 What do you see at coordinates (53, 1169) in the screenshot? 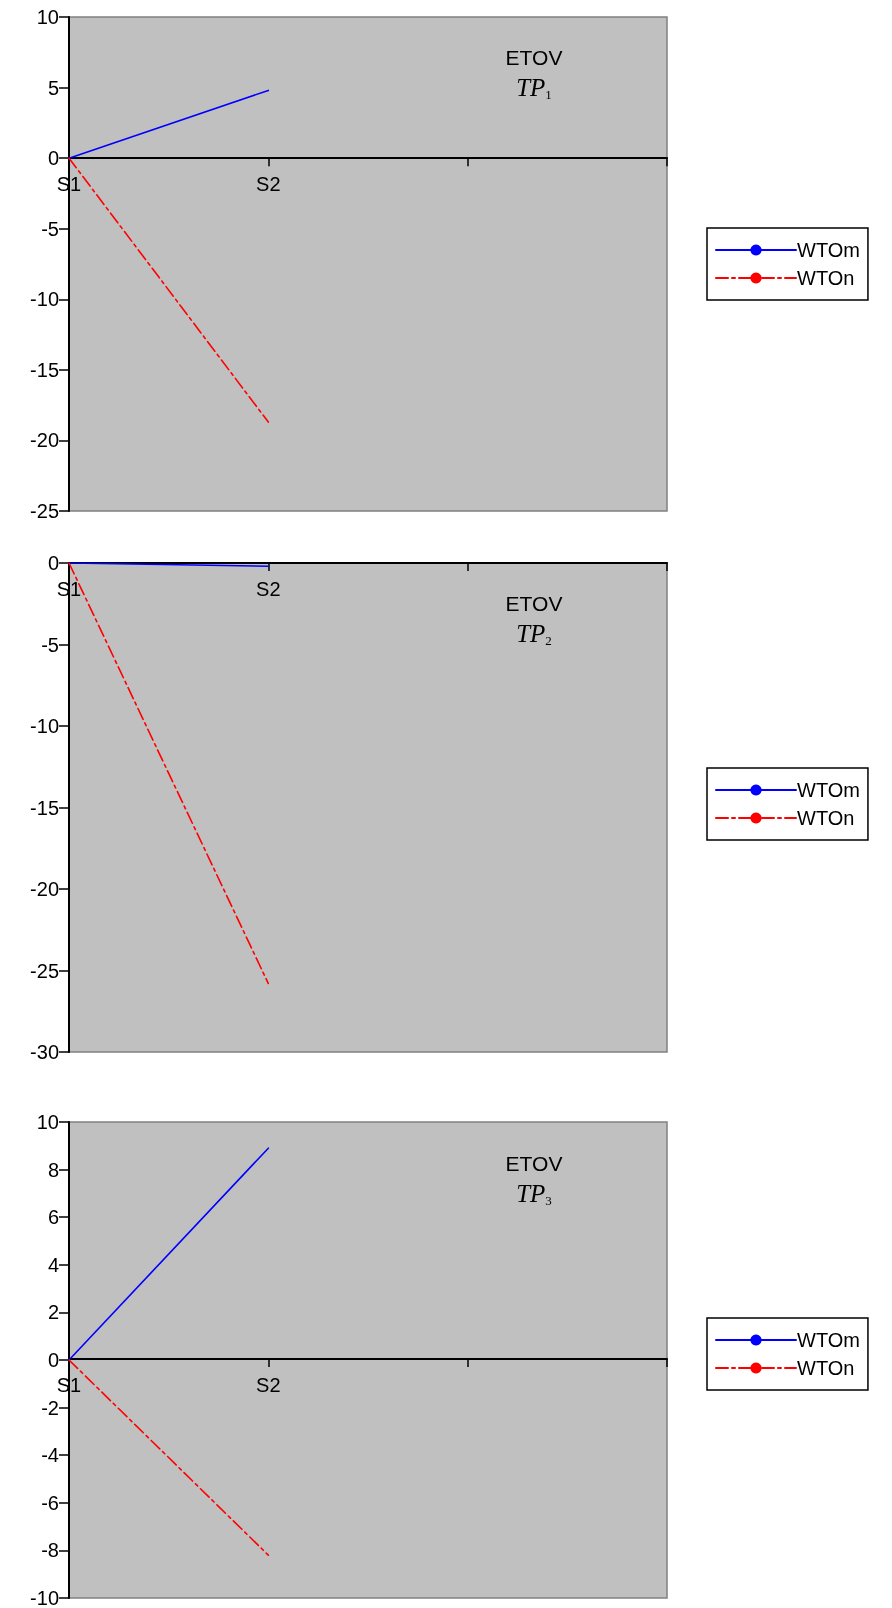
I see `y-tick-label: 8` at bounding box center [53, 1169].